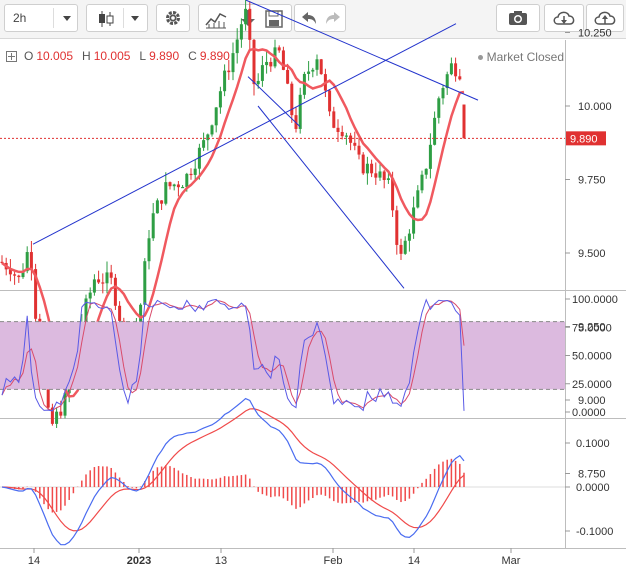 This screenshot has width=626, height=568. Describe the element at coordinates (117, 18) in the screenshot. I see `chart-type-select` at that location.